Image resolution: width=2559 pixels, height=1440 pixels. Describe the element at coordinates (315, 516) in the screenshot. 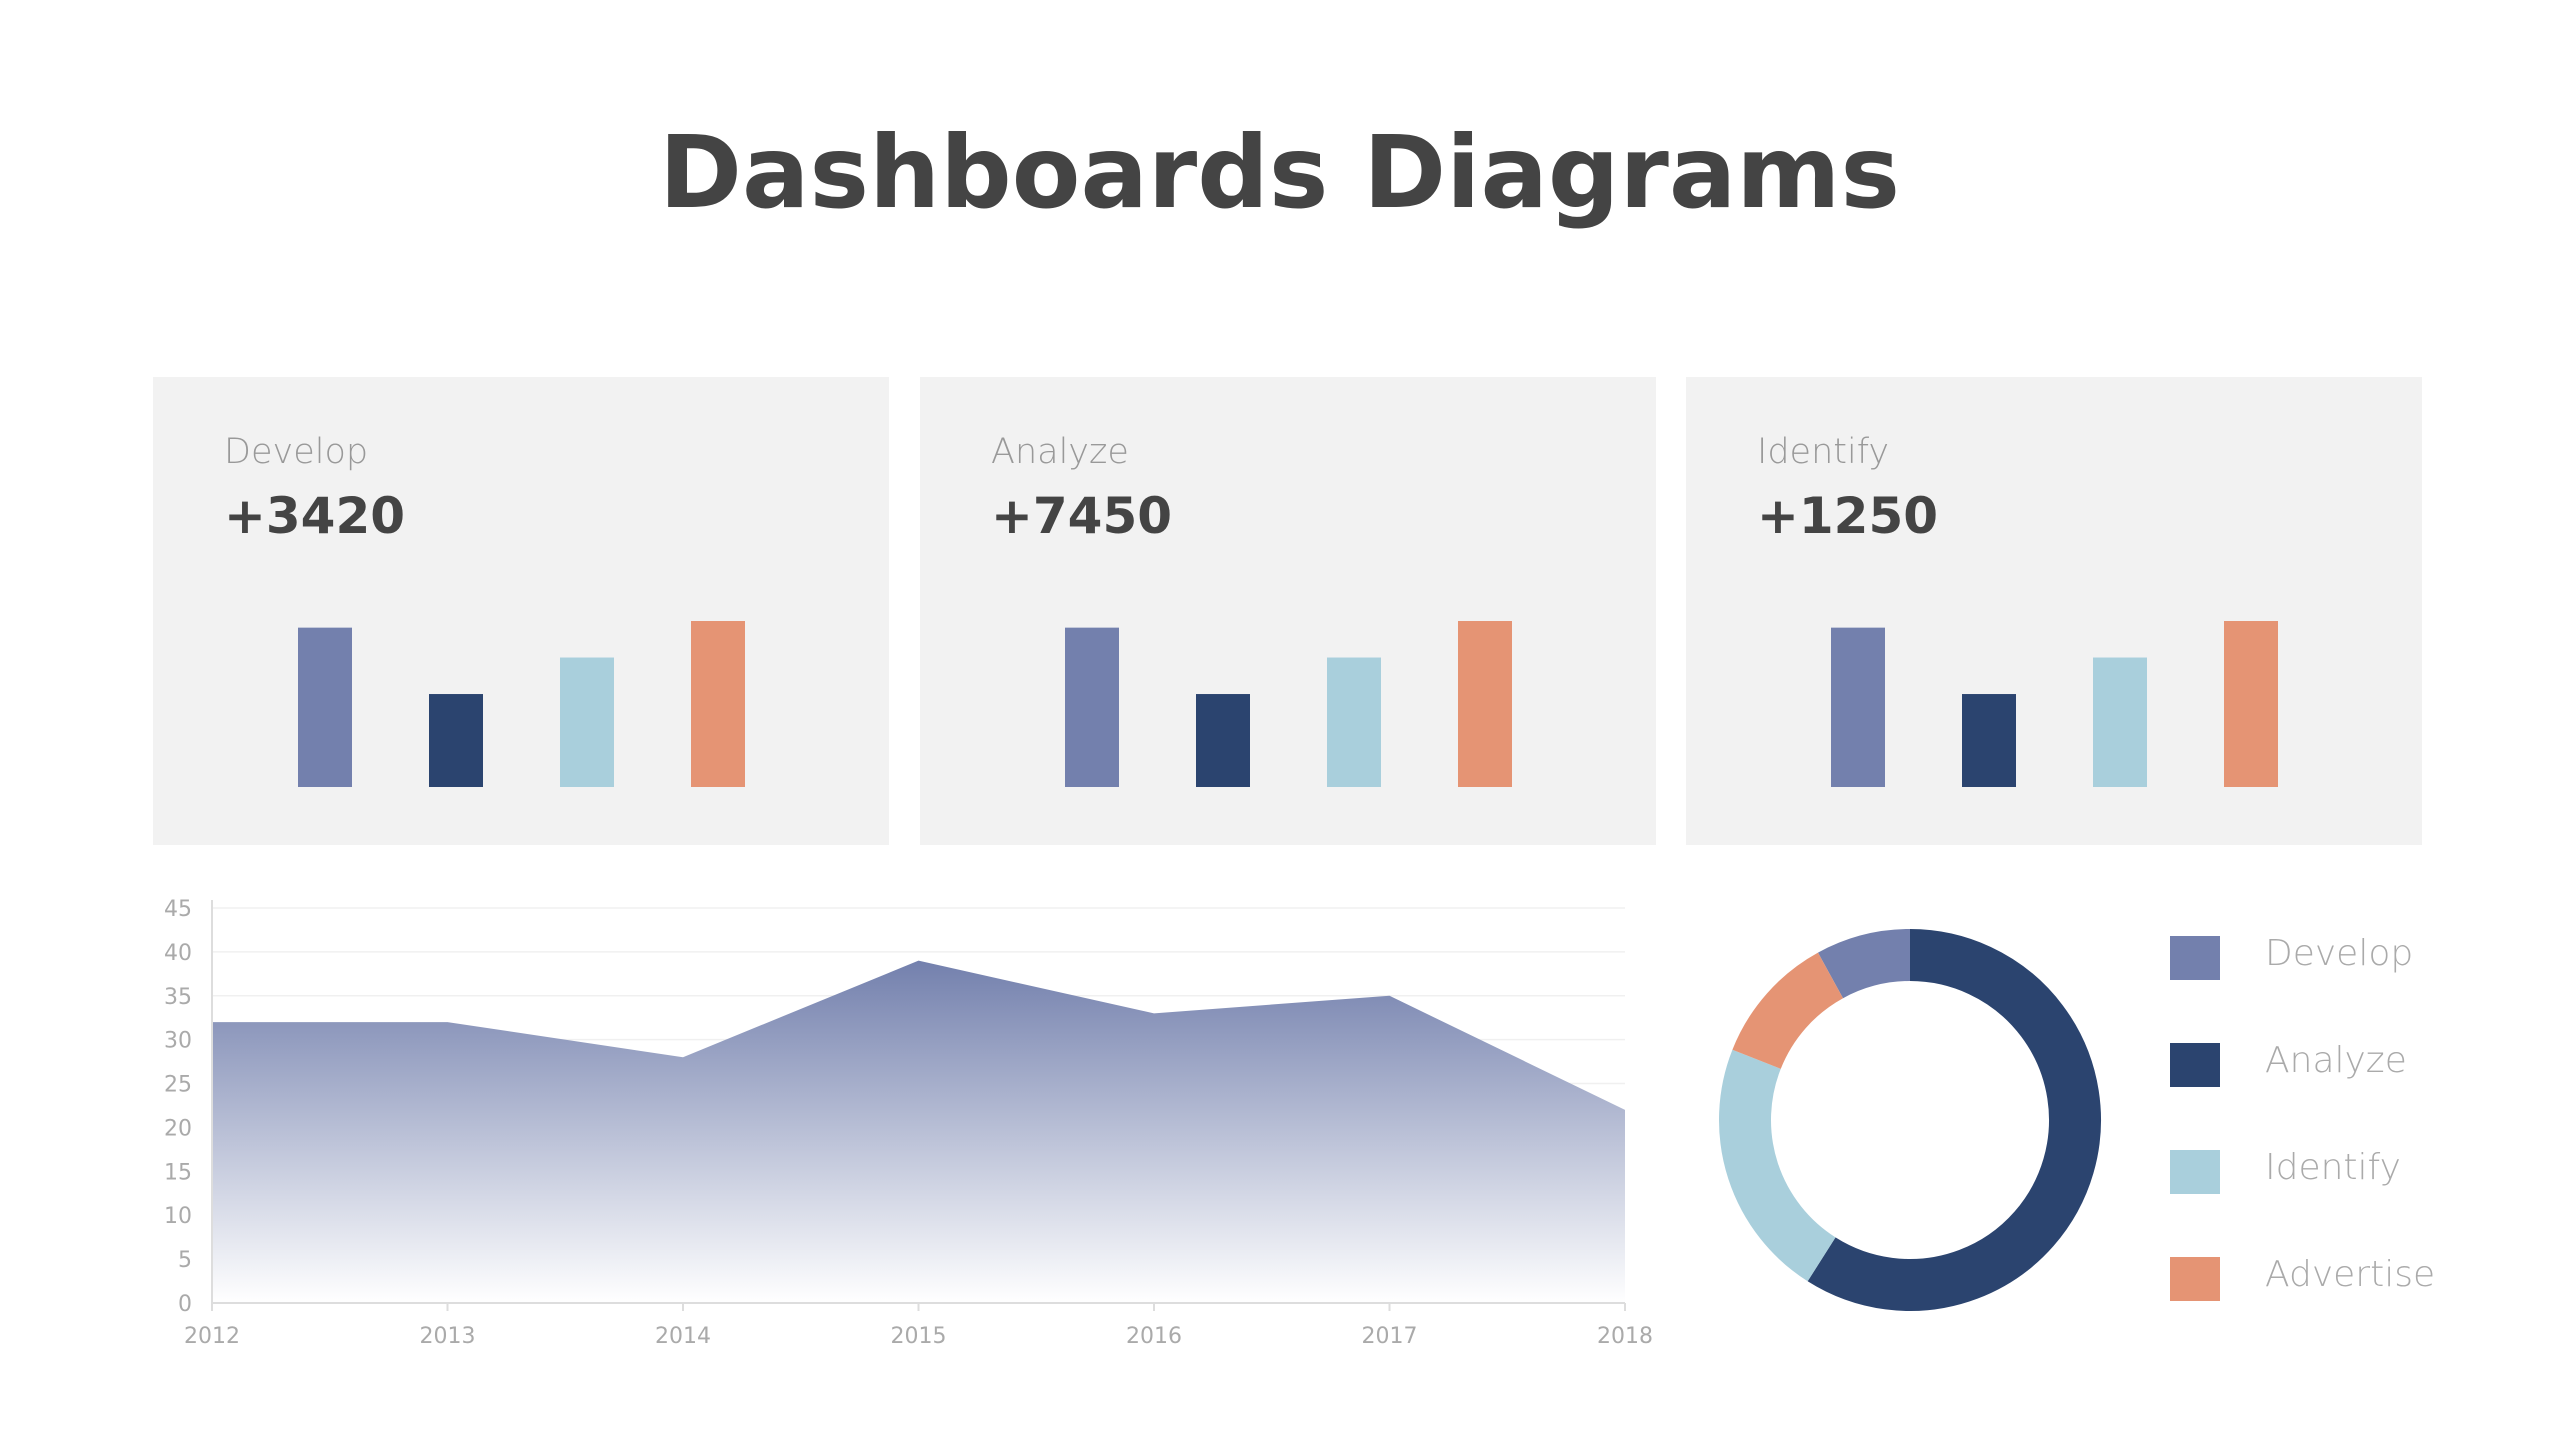

I see `card-value: +3420` at that location.